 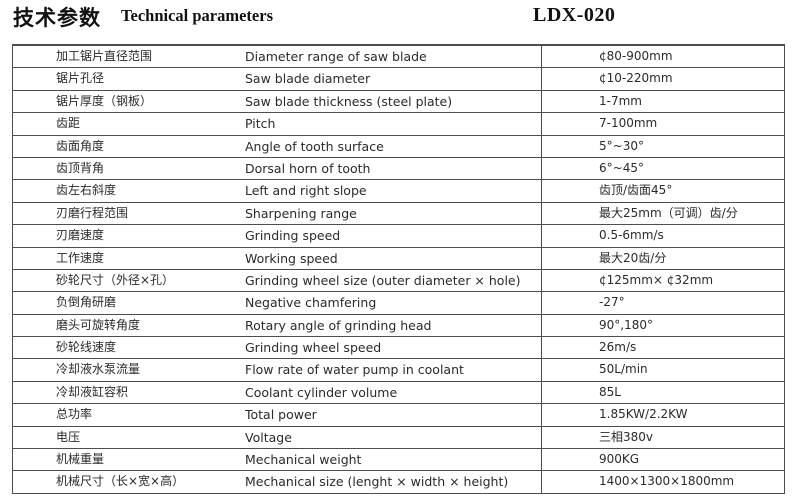 What do you see at coordinates (662, 437) in the screenshot?
I see `parameter-value: 三相380v` at bounding box center [662, 437].